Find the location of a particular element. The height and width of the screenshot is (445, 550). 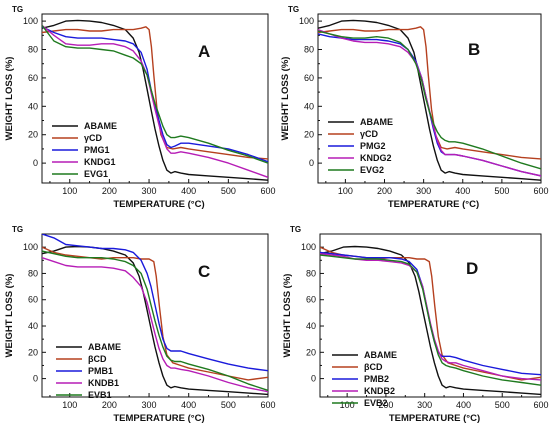

series-line-βcd is located at coordinates (430, 313).